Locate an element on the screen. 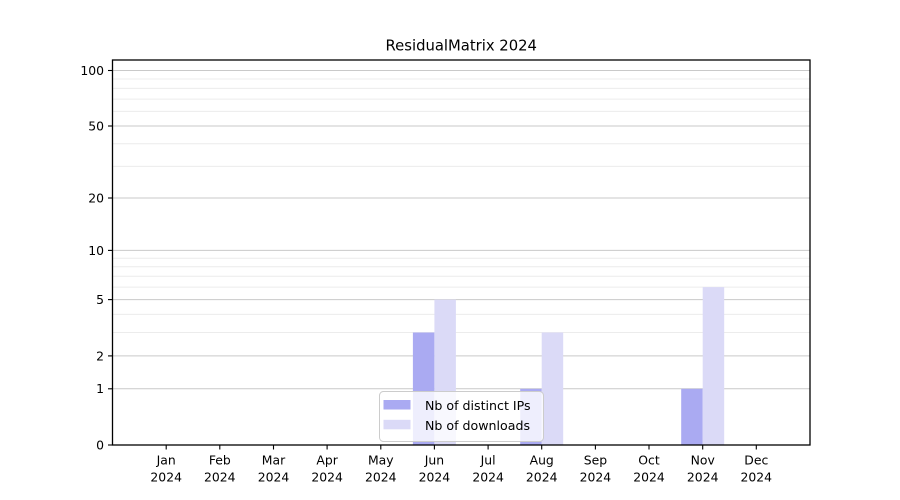 The height and width of the screenshot is (500, 900). x-tick-label-month: Oct is located at coordinates (649, 460).